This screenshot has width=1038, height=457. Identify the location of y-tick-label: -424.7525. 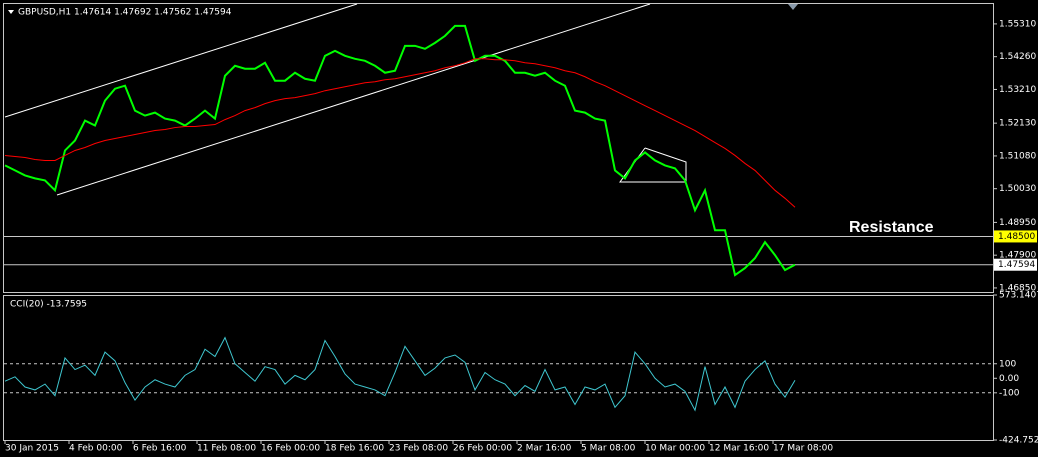
(1018, 441).